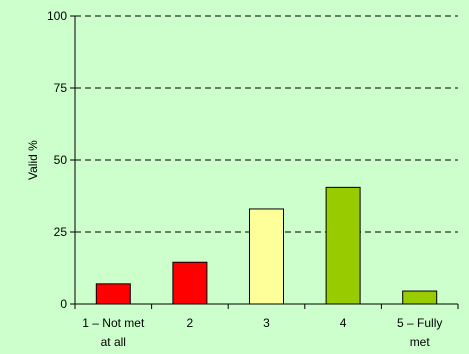  I want to click on x-tick-label: 2, so click(190, 323).